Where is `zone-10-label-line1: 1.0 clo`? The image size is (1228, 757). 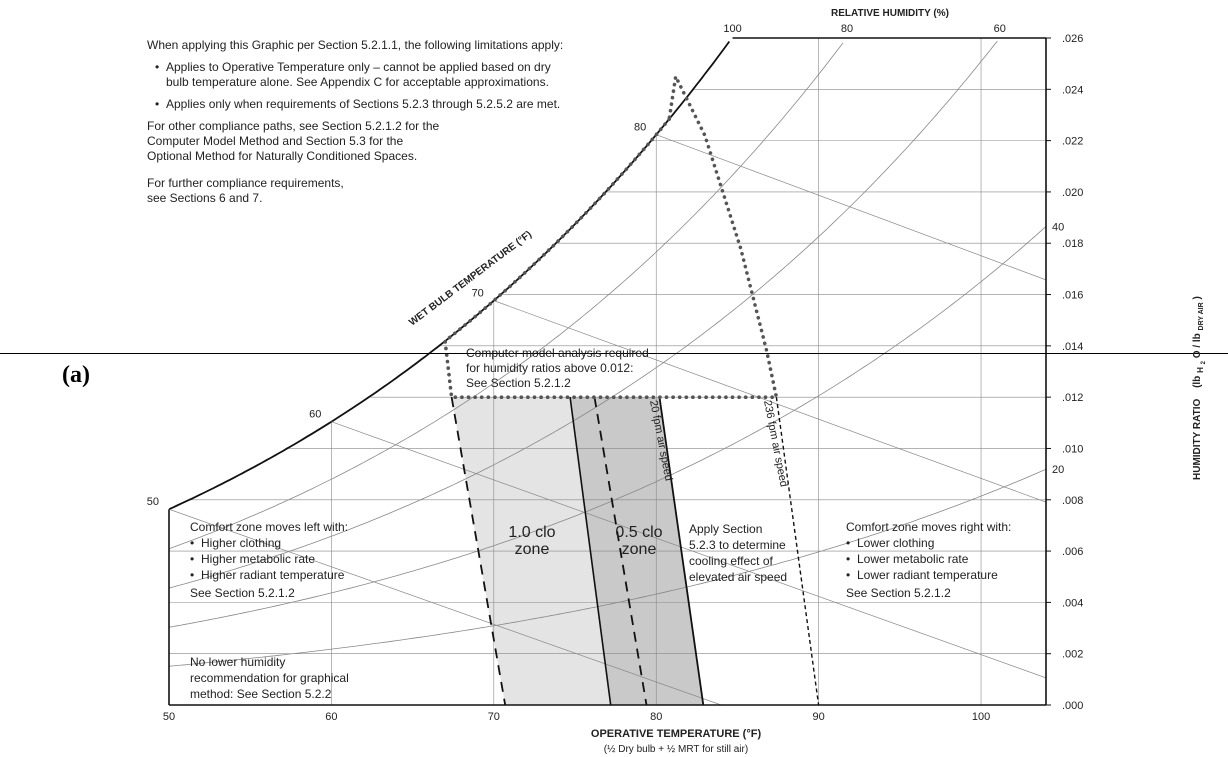 zone-10-label-line1: 1.0 clo is located at coordinates (531, 532).